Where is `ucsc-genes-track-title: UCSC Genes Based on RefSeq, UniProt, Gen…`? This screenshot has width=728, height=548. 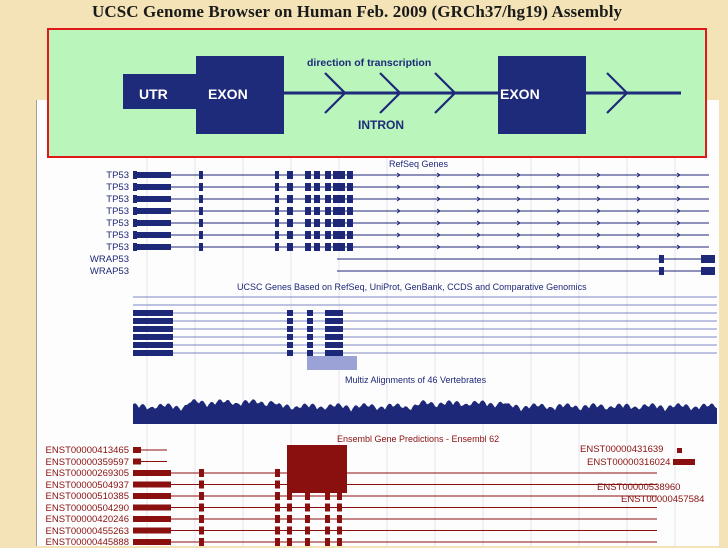
ucsc-genes-track-title: UCSC Genes Based on RefSeq, UniProt, Gen… is located at coordinates (412, 287).